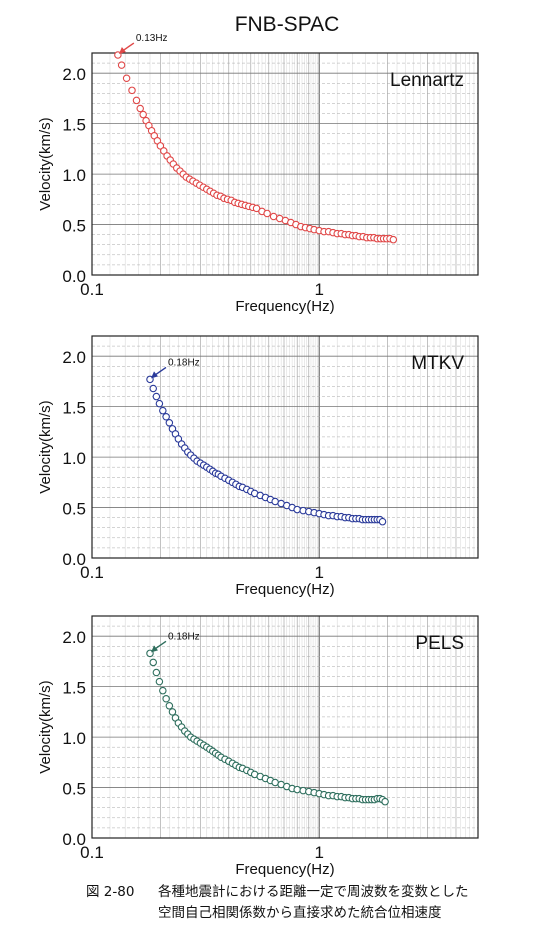 The width and height of the screenshot is (543, 948). What do you see at coordinates (427, 80) in the screenshot?
I see `panel-label: Lennartz` at bounding box center [427, 80].